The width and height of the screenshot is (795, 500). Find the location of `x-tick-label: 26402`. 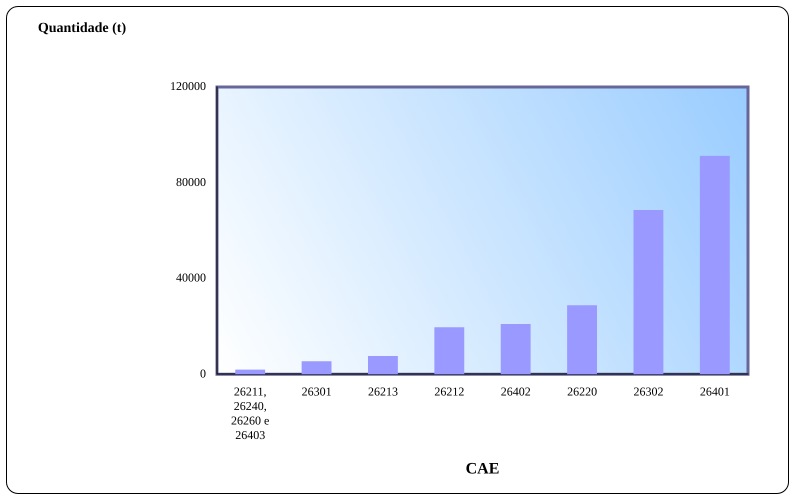

x-tick-label: 26402 is located at coordinates (515, 391).